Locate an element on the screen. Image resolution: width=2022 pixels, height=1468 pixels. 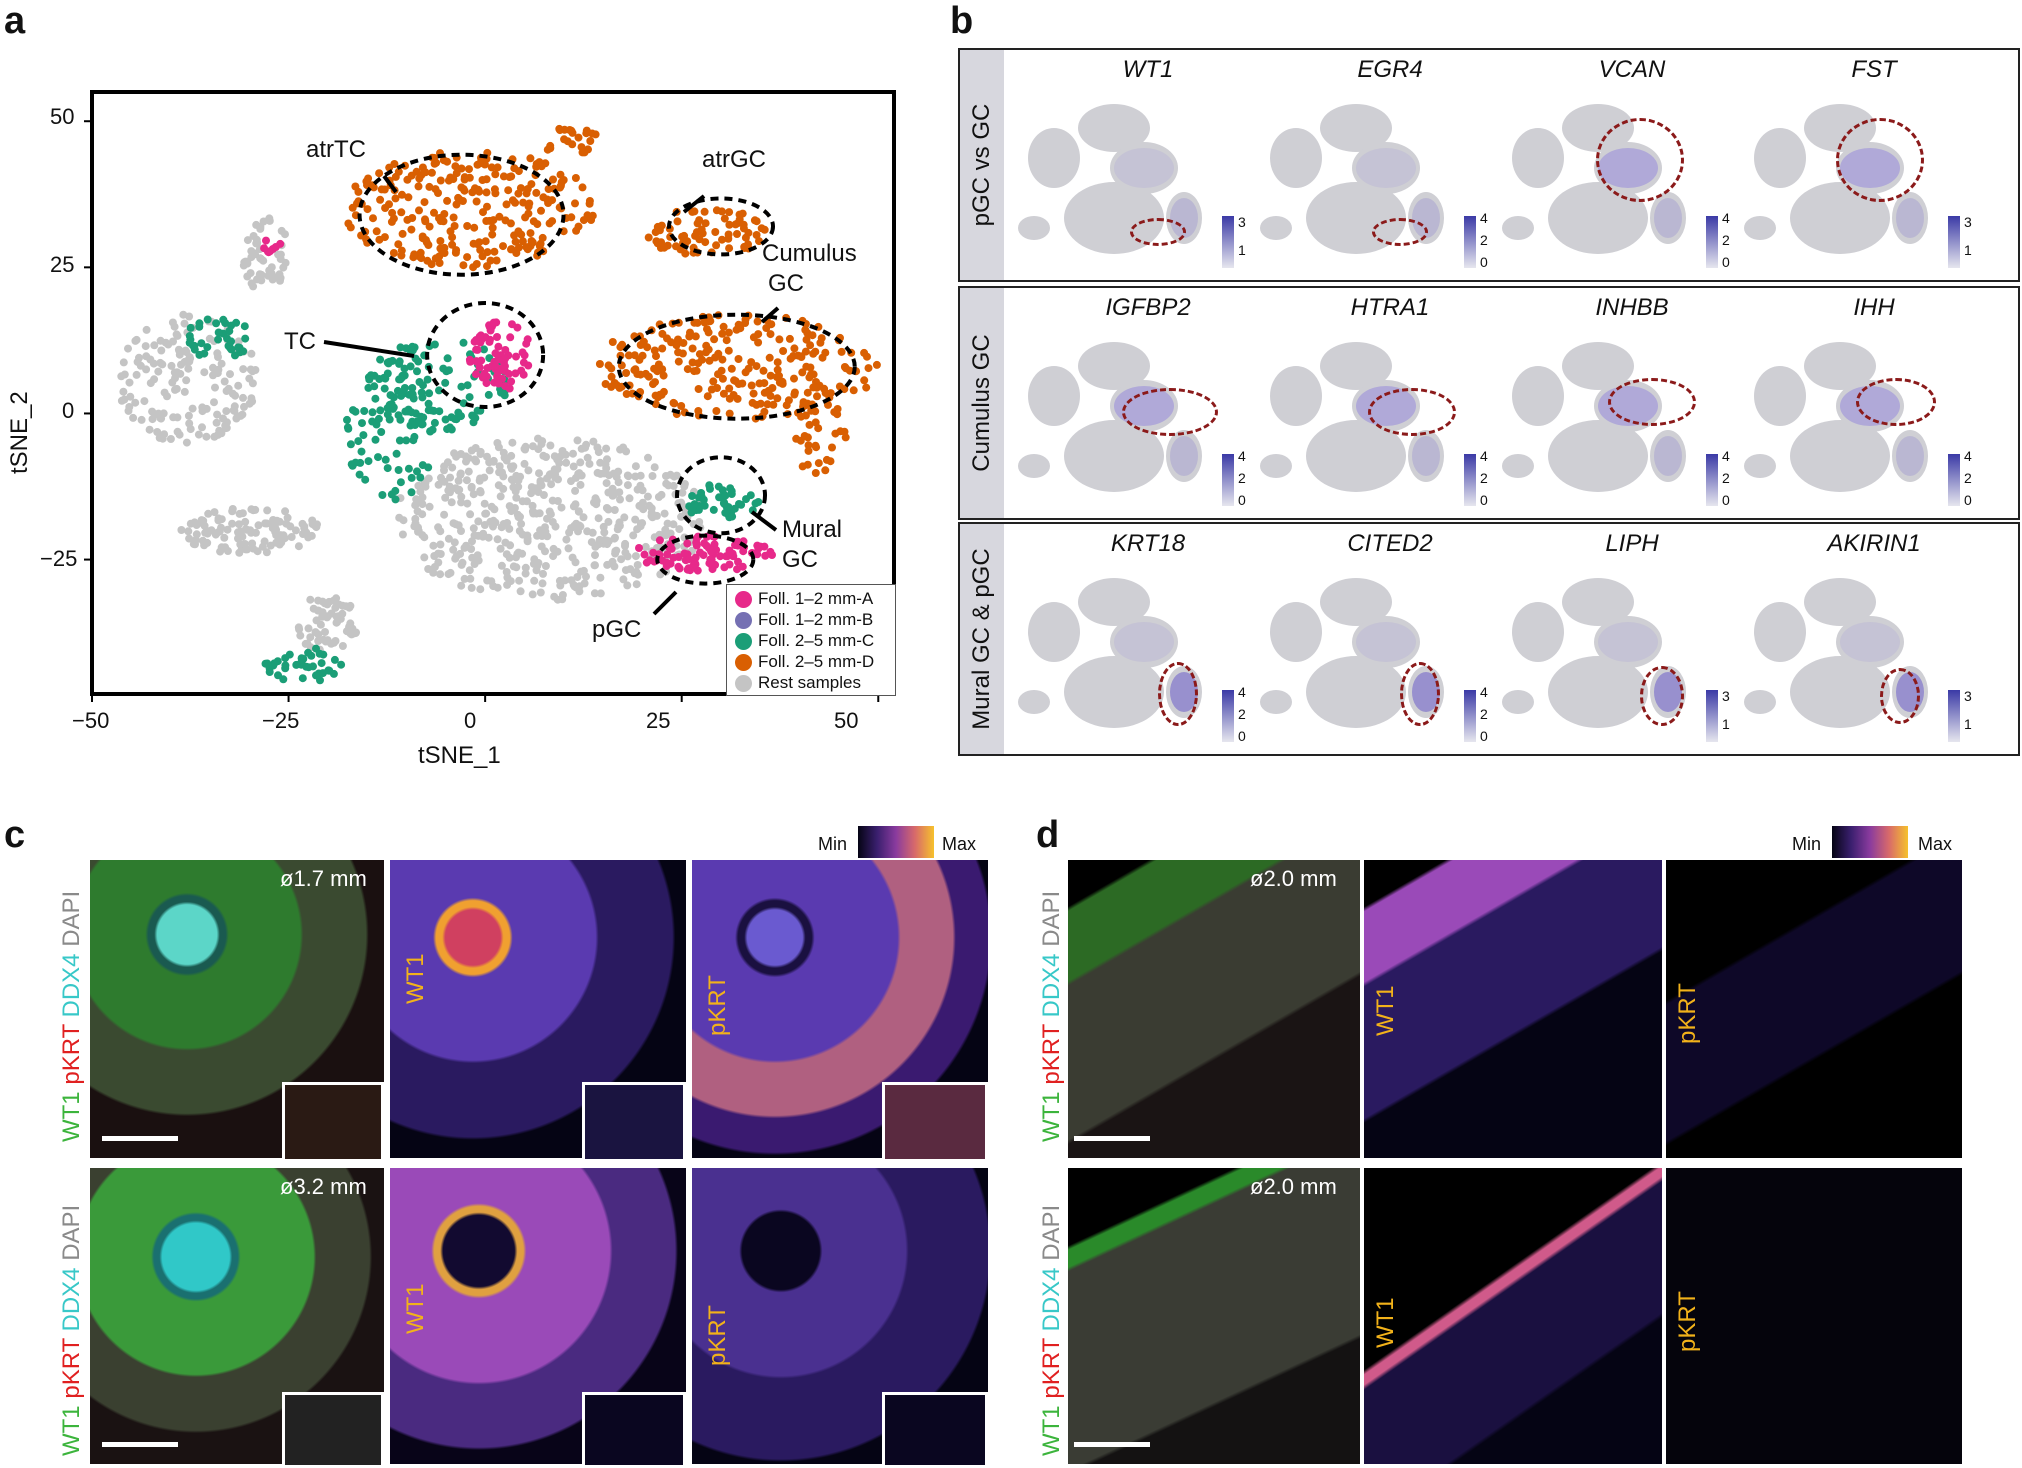
inset-box is located at coordinates (935, 1430).